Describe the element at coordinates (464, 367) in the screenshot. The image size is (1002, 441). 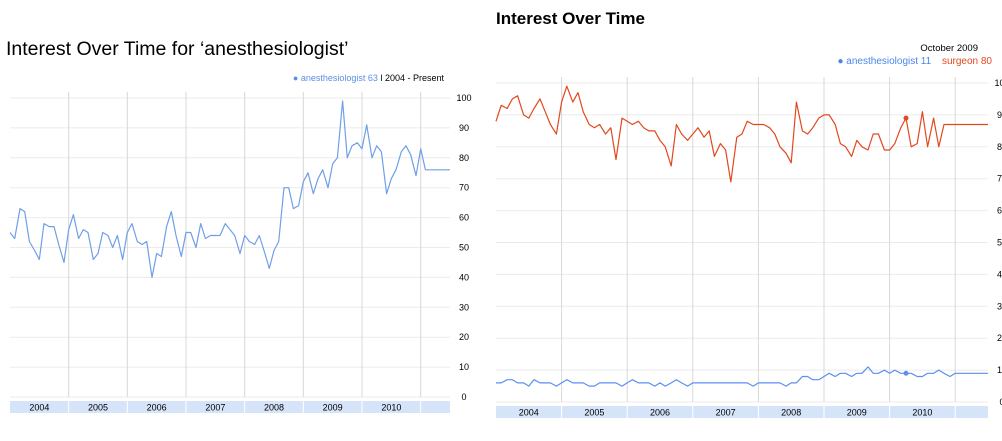
I see `left-y-tick-label: 10` at that location.